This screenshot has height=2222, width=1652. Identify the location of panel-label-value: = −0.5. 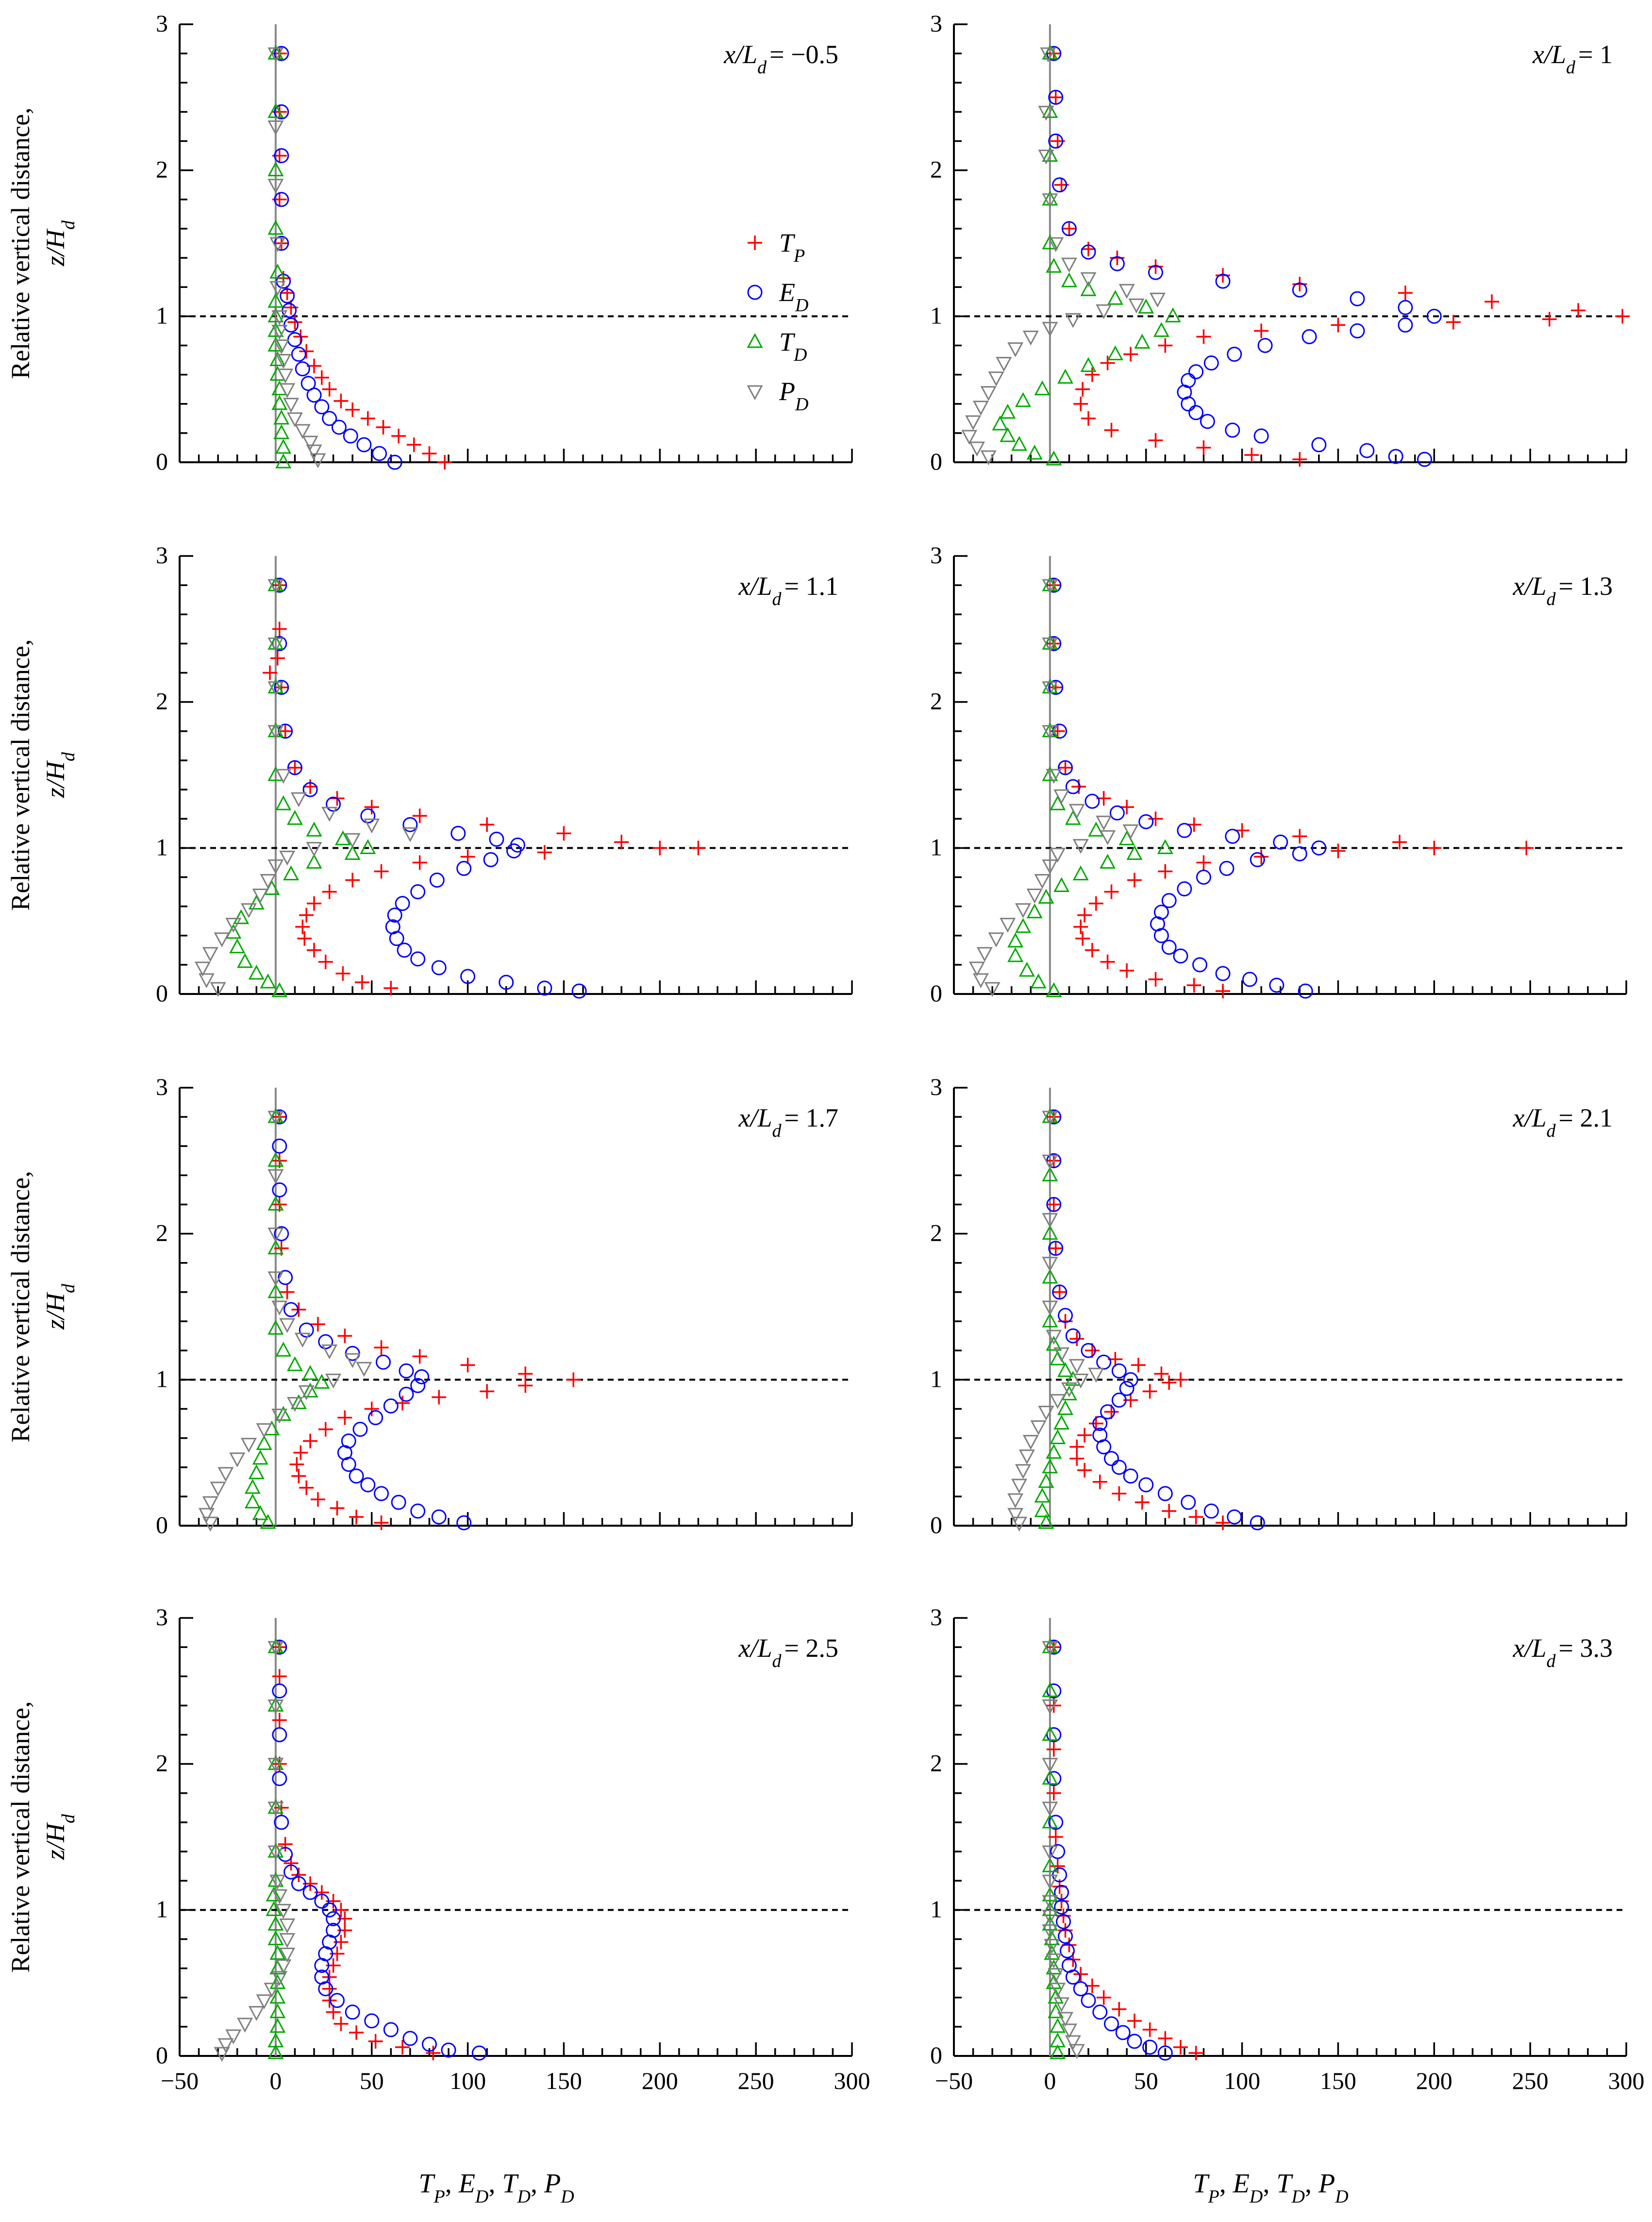
(803, 54).